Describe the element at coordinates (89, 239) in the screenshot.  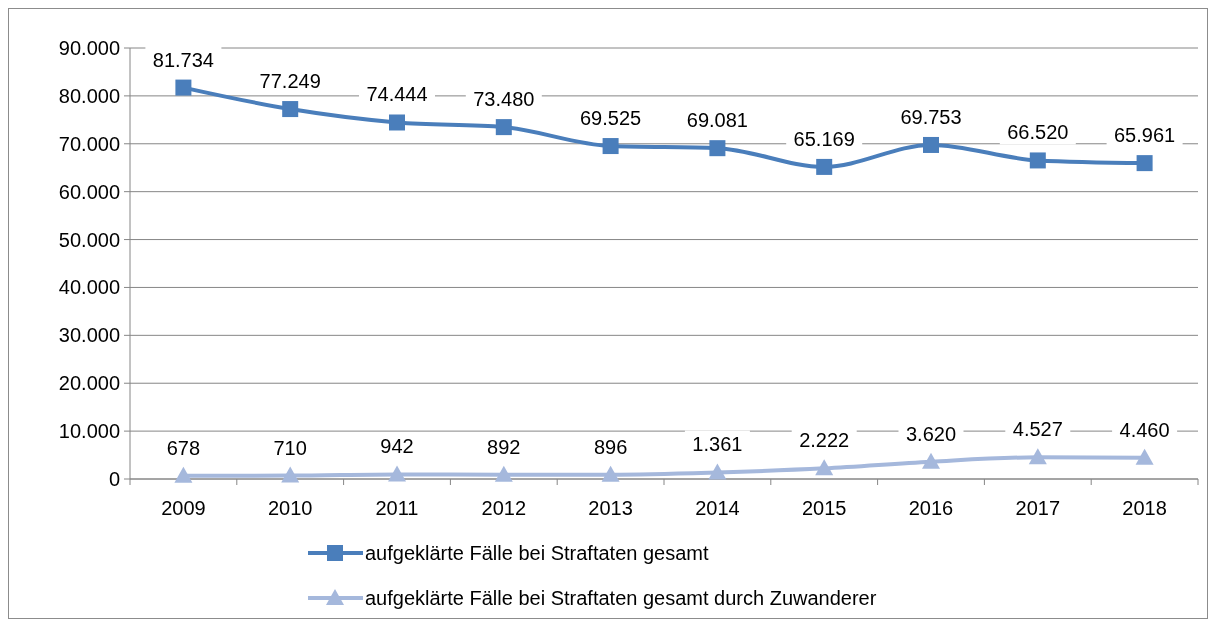
I see `y-tick-label: 50.000` at that location.